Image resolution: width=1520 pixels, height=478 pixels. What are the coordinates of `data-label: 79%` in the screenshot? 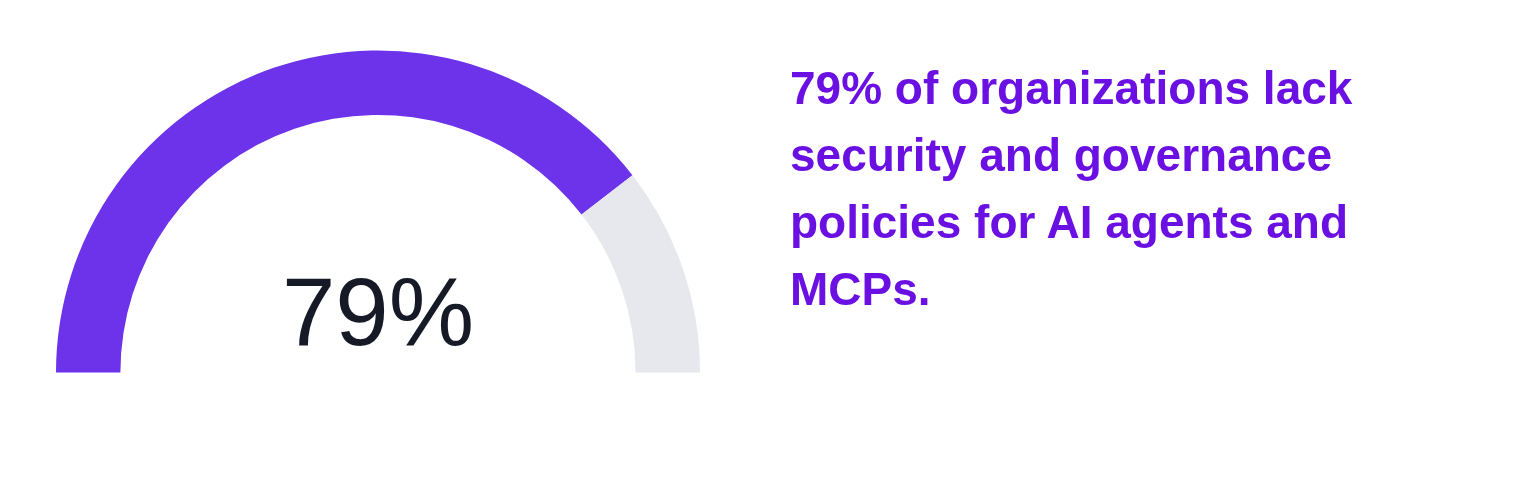 It's located at (378, 311).